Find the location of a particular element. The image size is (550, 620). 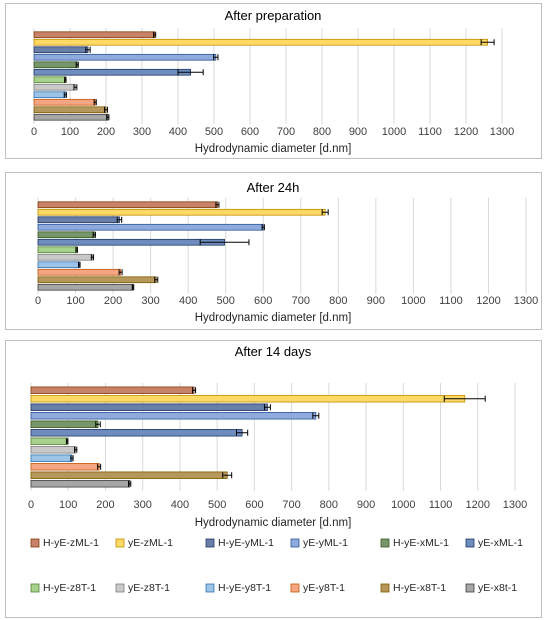

legend-label: H-yE-xML-1 is located at coordinates (421, 543).